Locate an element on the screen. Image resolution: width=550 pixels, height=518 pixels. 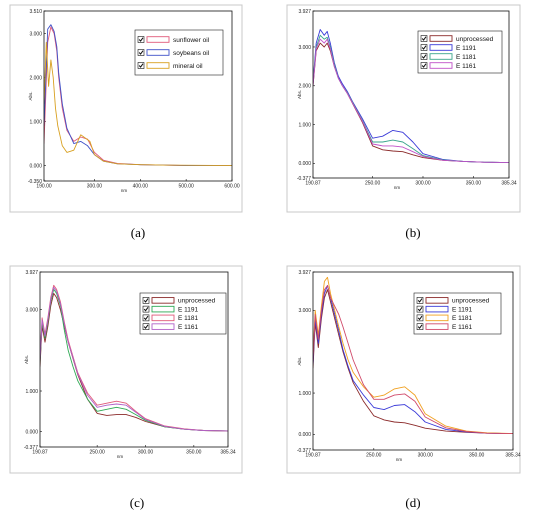
legend-label: mineral oil is located at coordinates (188, 66).